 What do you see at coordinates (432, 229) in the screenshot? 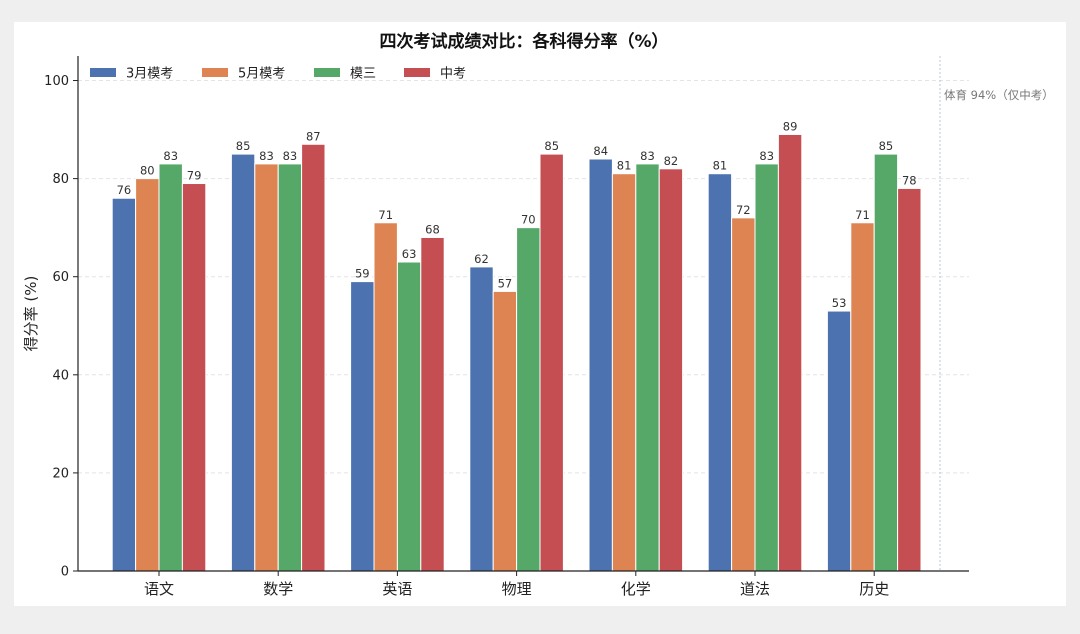
I see `data-label: 68` at bounding box center [432, 229].